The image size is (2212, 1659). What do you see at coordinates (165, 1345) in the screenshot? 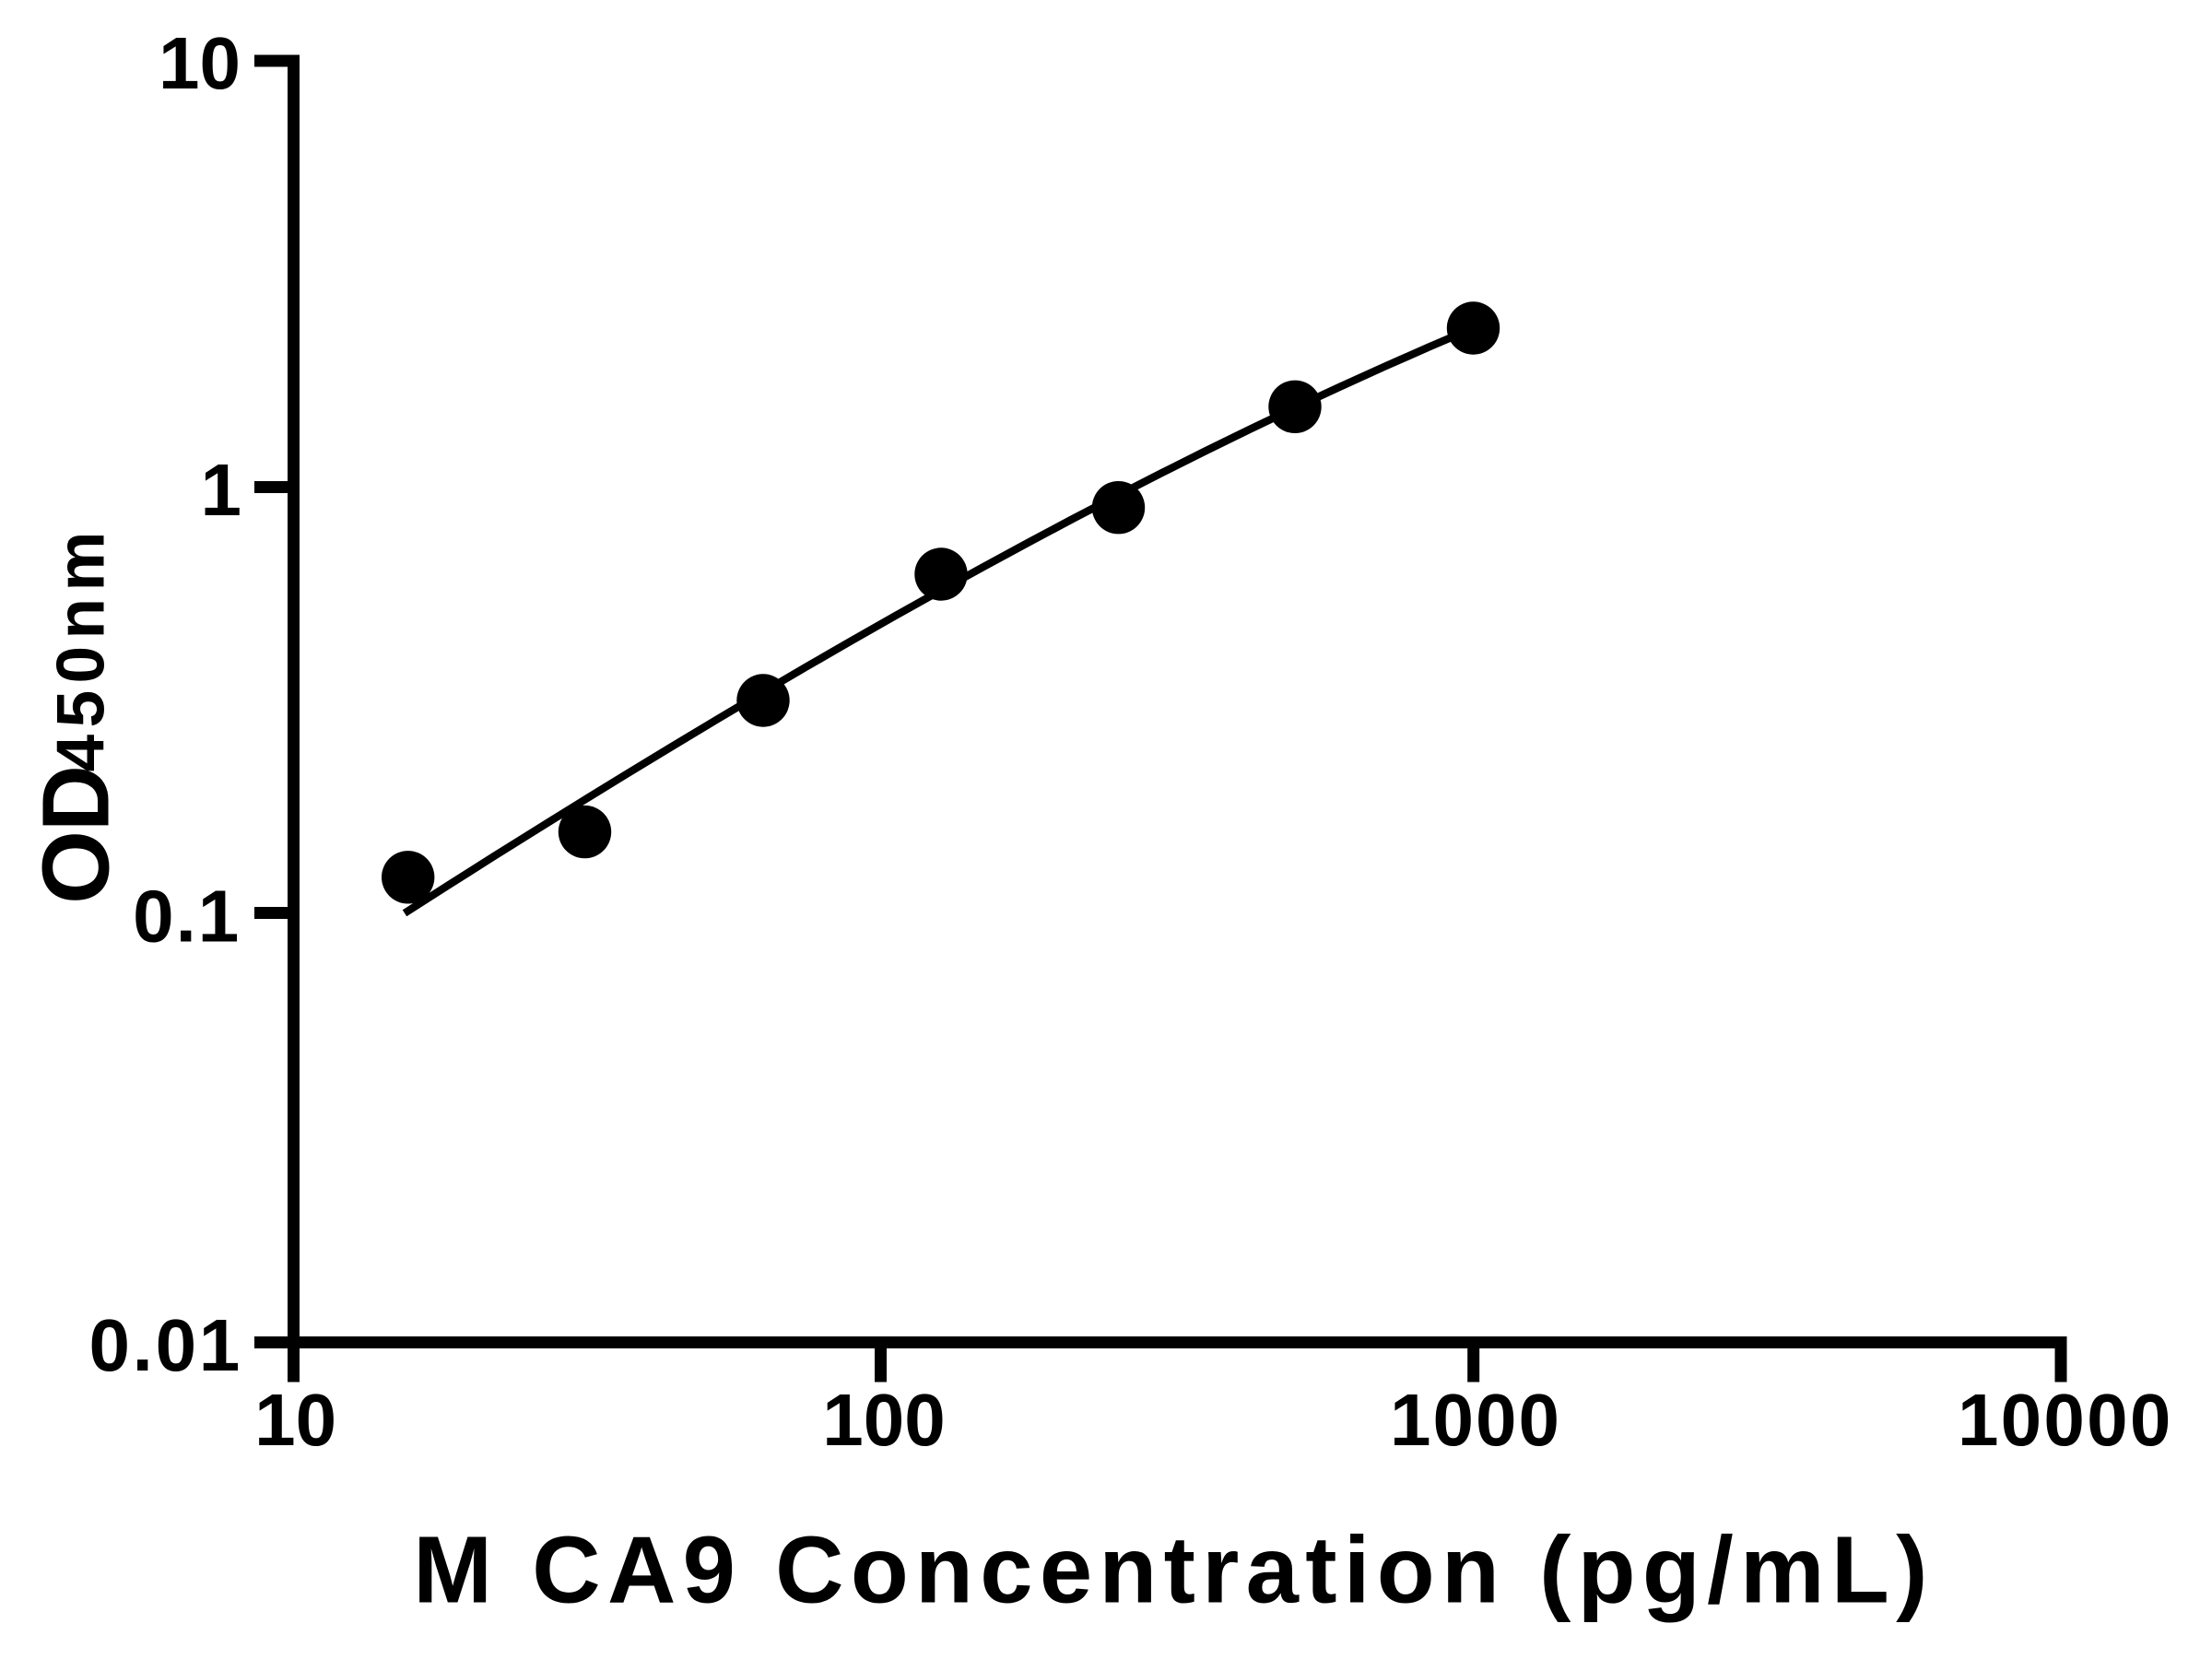
I see `svg-text: 0.01` at bounding box center [165, 1345].